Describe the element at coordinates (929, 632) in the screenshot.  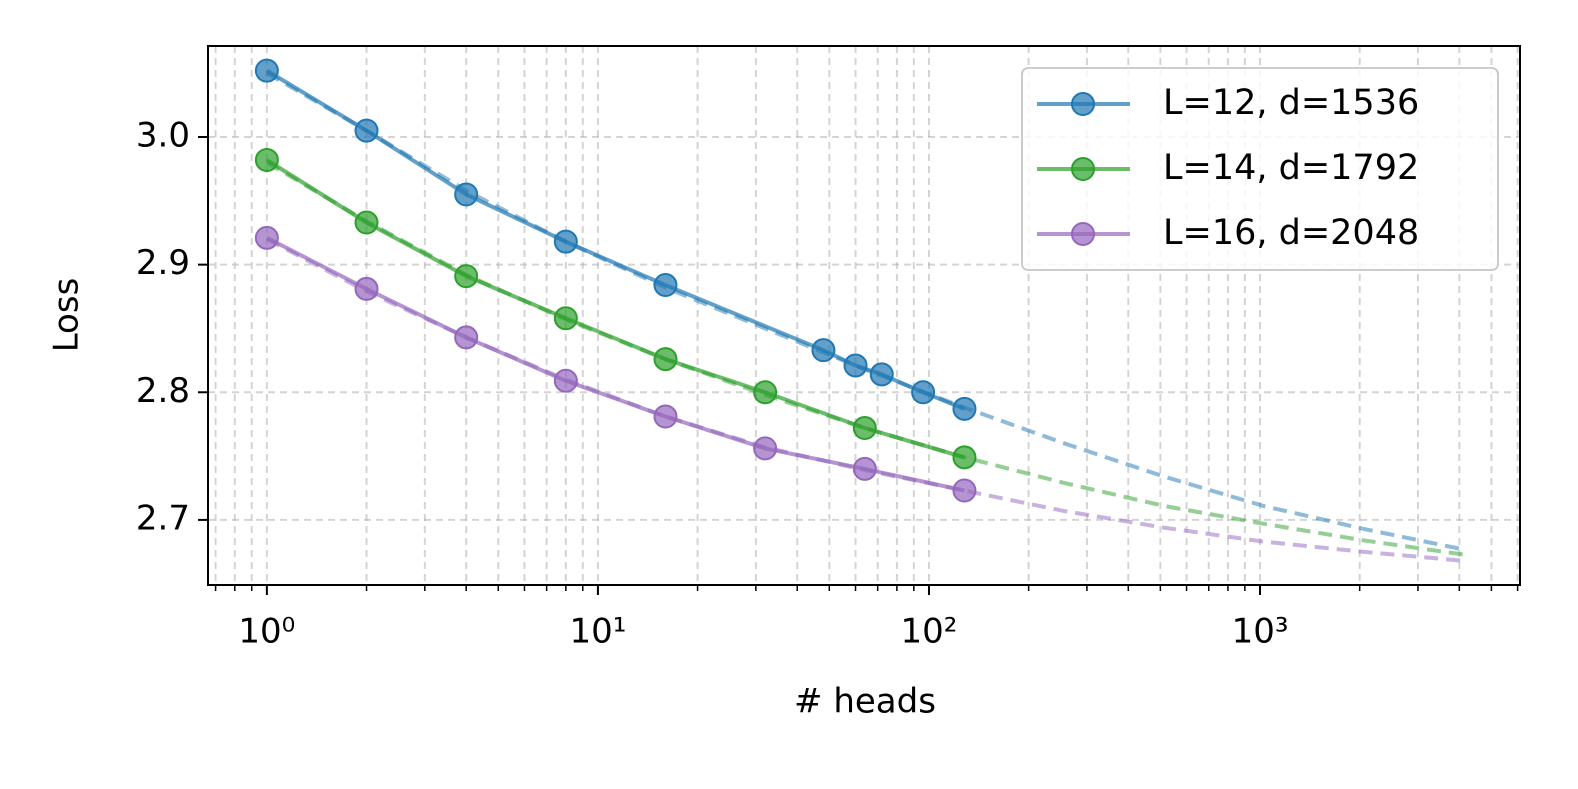
I see `x-tick-label: 10²` at that location.